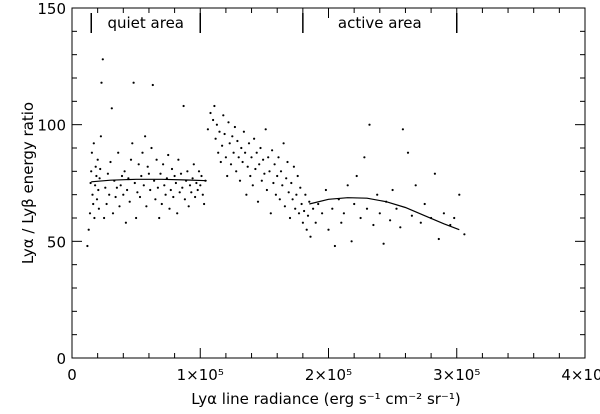 The width and height of the screenshot is (600, 414). I want to click on region-label: active area, so click(380, 23).